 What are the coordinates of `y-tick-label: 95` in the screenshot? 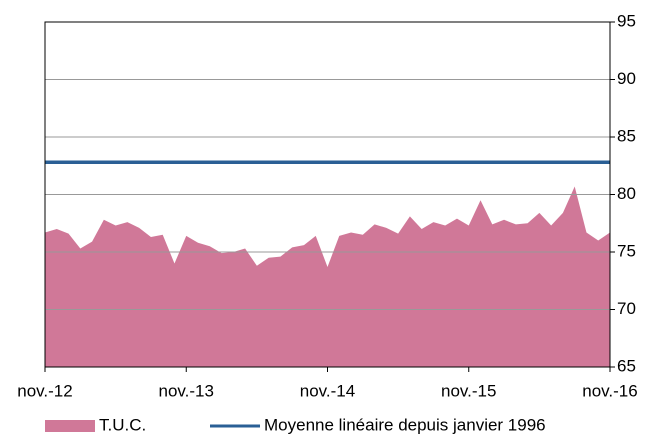 It's located at (626, 20).